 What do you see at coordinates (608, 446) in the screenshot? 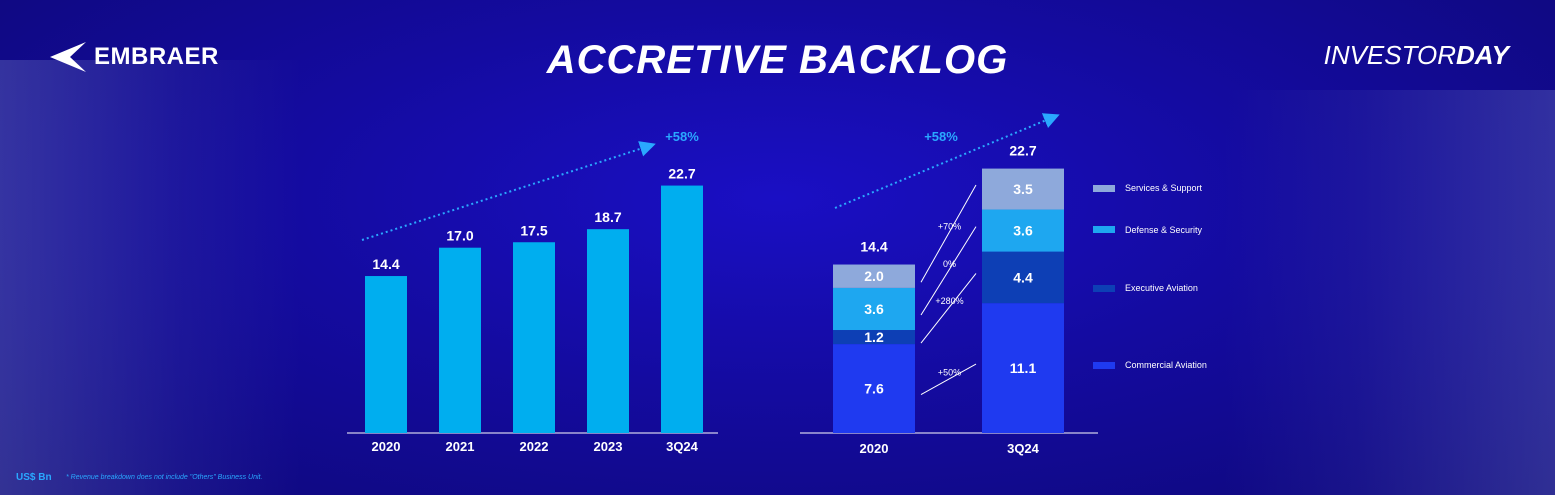
I see `x-tick-label: 2023` at bounding box center [608, 446].